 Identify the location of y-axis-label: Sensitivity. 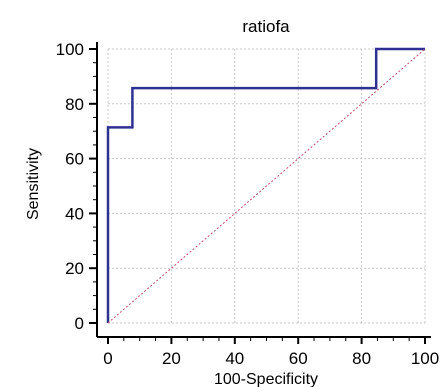
(33, 184).